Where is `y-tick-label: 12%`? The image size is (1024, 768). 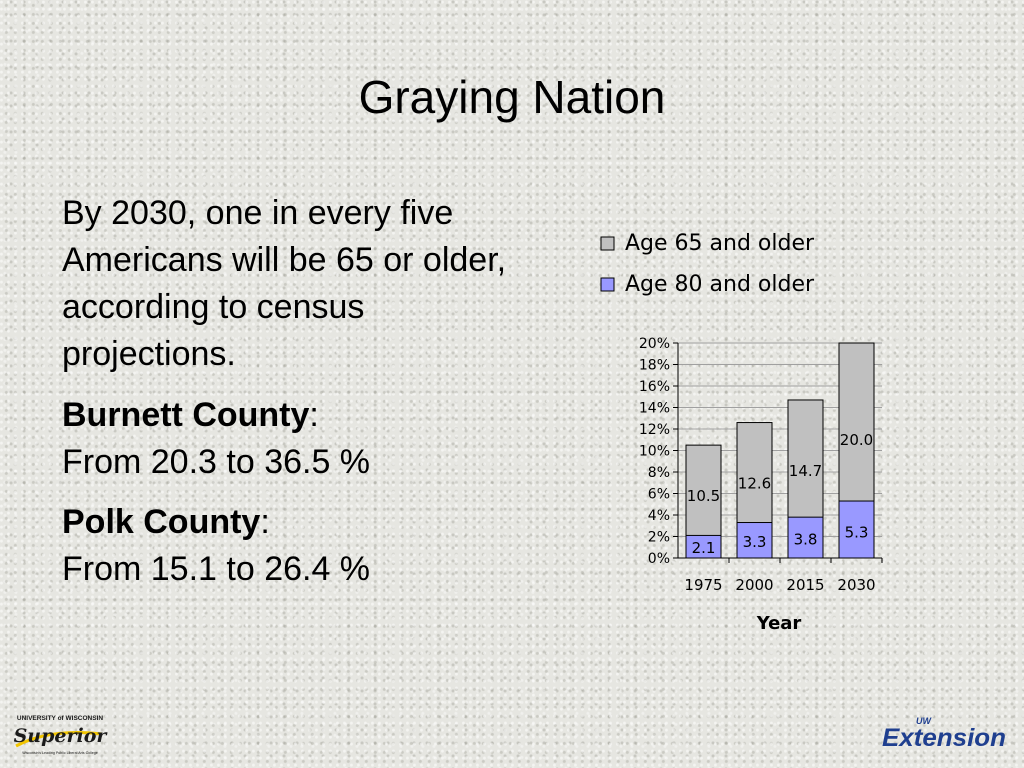 y-tick-label: 12% is located at coordinates (654, 430).